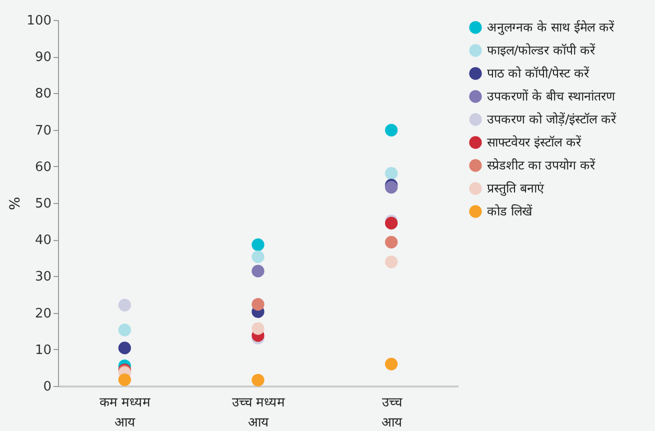 The height and width of the screenshot is (431, 655). I want to click on y-tick-label: 90, so click(43, 58).